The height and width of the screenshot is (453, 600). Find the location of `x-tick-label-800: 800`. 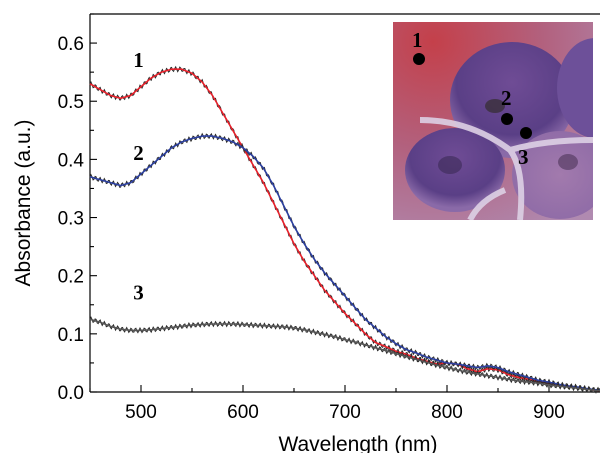

x-tick-label-800: 800 is located at coordinates (447, 412).